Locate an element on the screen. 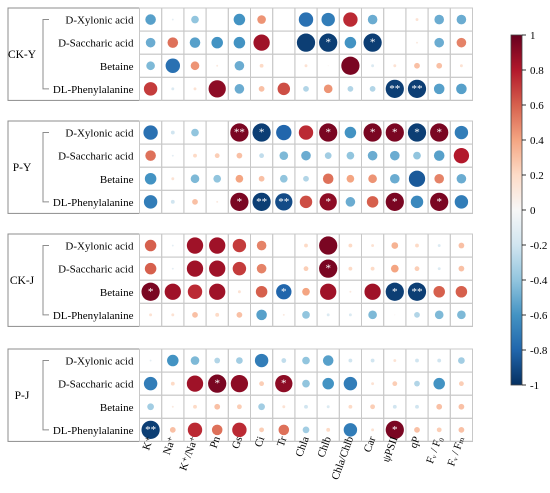  x-tick-label: Na⁺ is located at coordinates (170, 446).